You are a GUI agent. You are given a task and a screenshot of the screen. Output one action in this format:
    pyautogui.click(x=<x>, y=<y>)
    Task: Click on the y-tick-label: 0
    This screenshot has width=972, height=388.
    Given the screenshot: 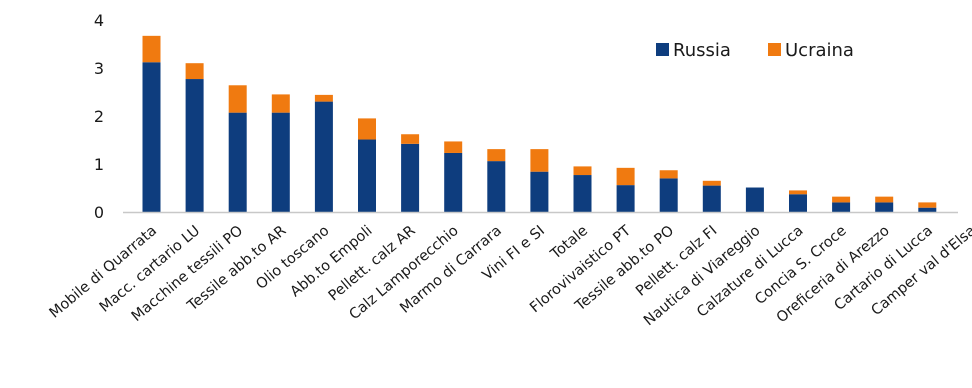 What is the action you would take?
    pyautogui.click(x=99, y=212)
    